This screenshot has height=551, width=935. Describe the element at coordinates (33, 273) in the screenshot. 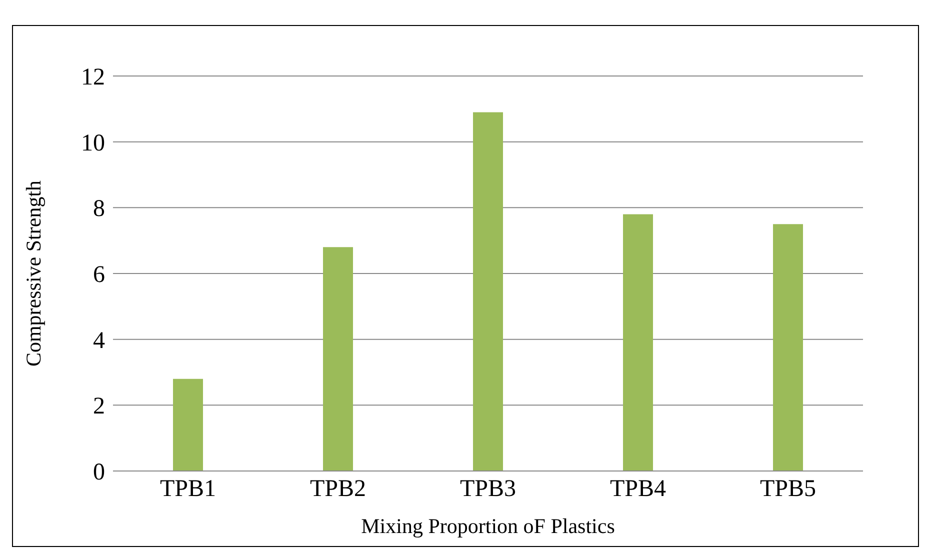

I see `y-axis-title: Compressive Strength` at that location.